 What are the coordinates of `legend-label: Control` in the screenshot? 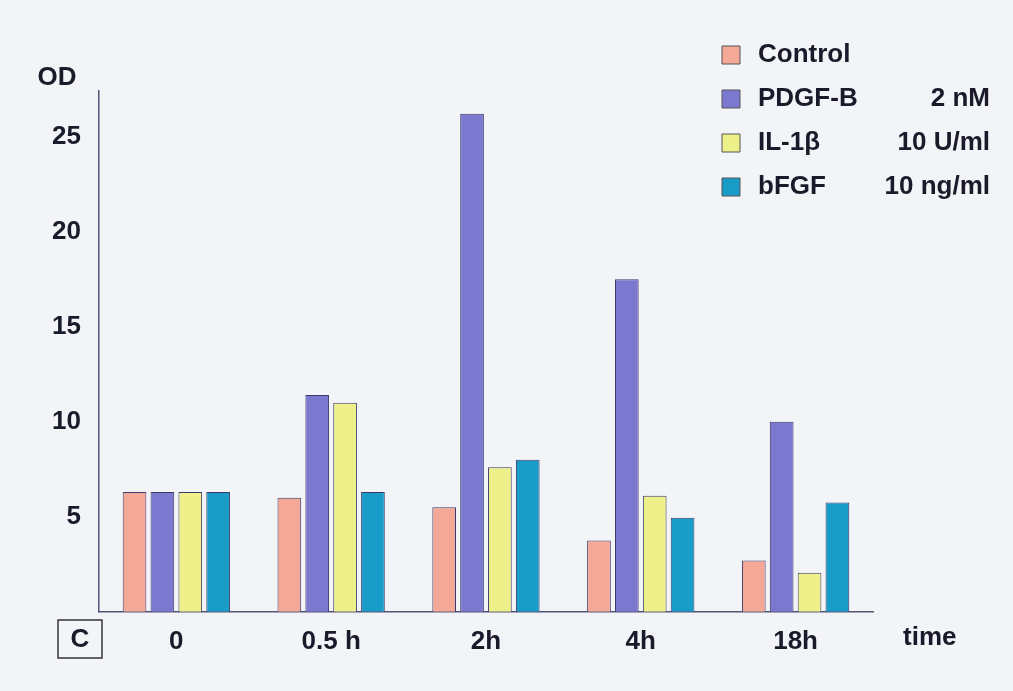 It's located at (804, 53).